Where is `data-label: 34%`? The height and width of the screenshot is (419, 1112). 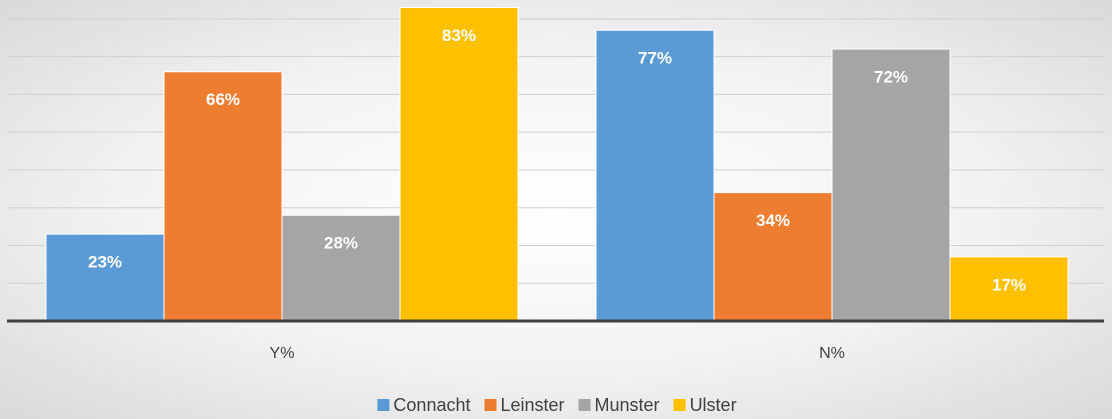 data-label: 34% is located at coordinates (773, 220).